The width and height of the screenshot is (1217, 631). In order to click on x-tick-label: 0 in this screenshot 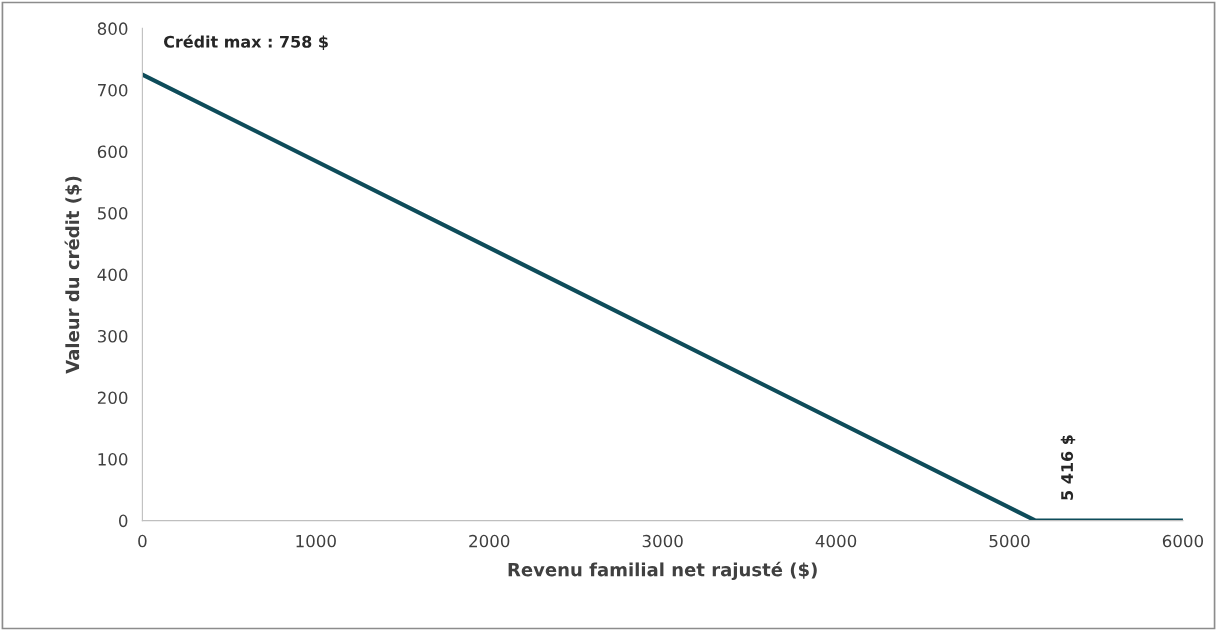, I will do `click(142, 541)`.